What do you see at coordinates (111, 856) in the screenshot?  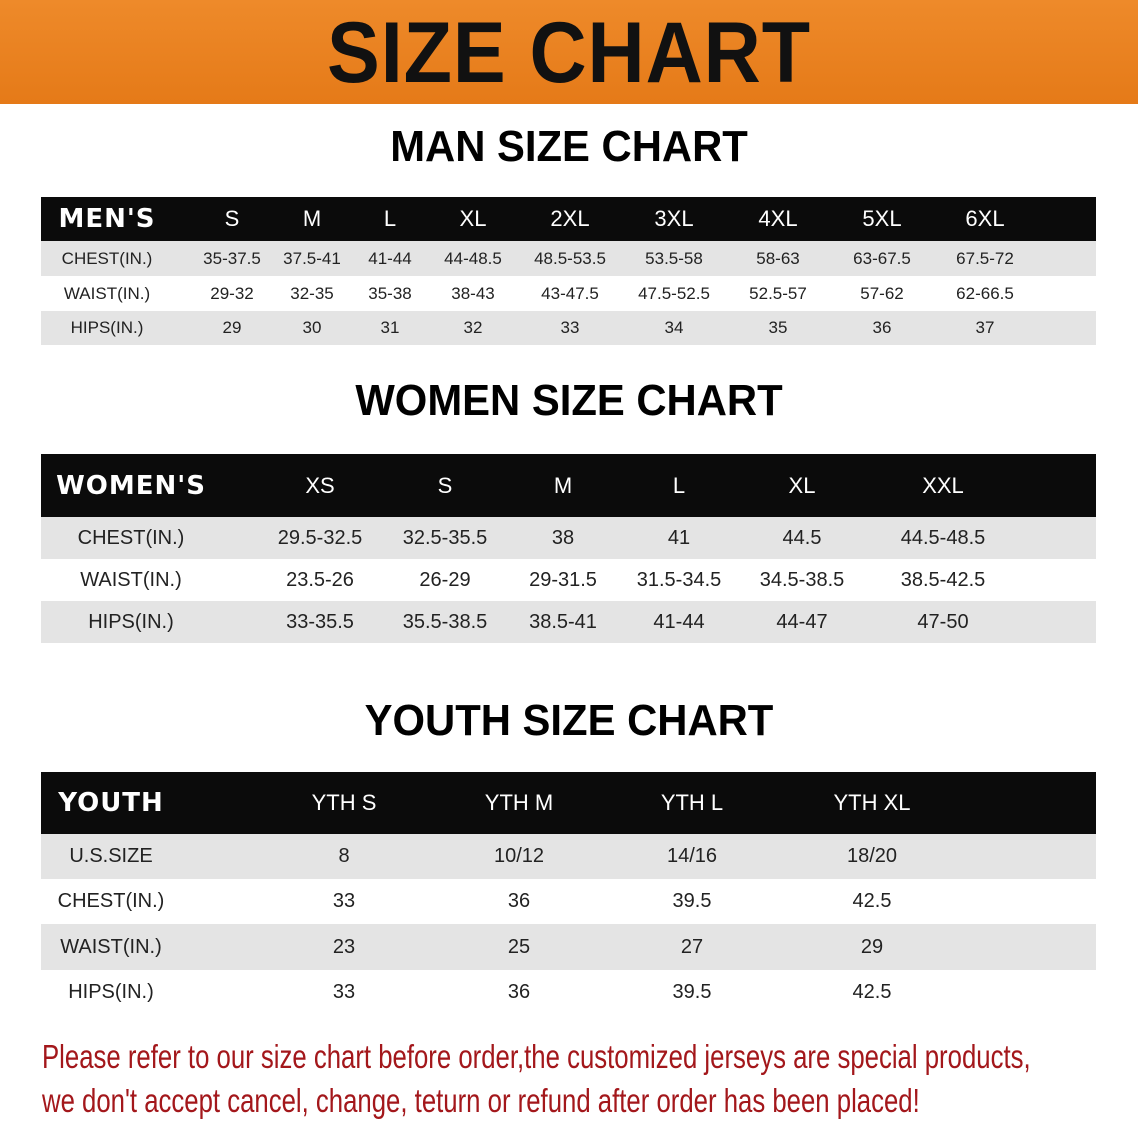 I see `row-label: U.S.SIZE` at bounding box center [111, 856].